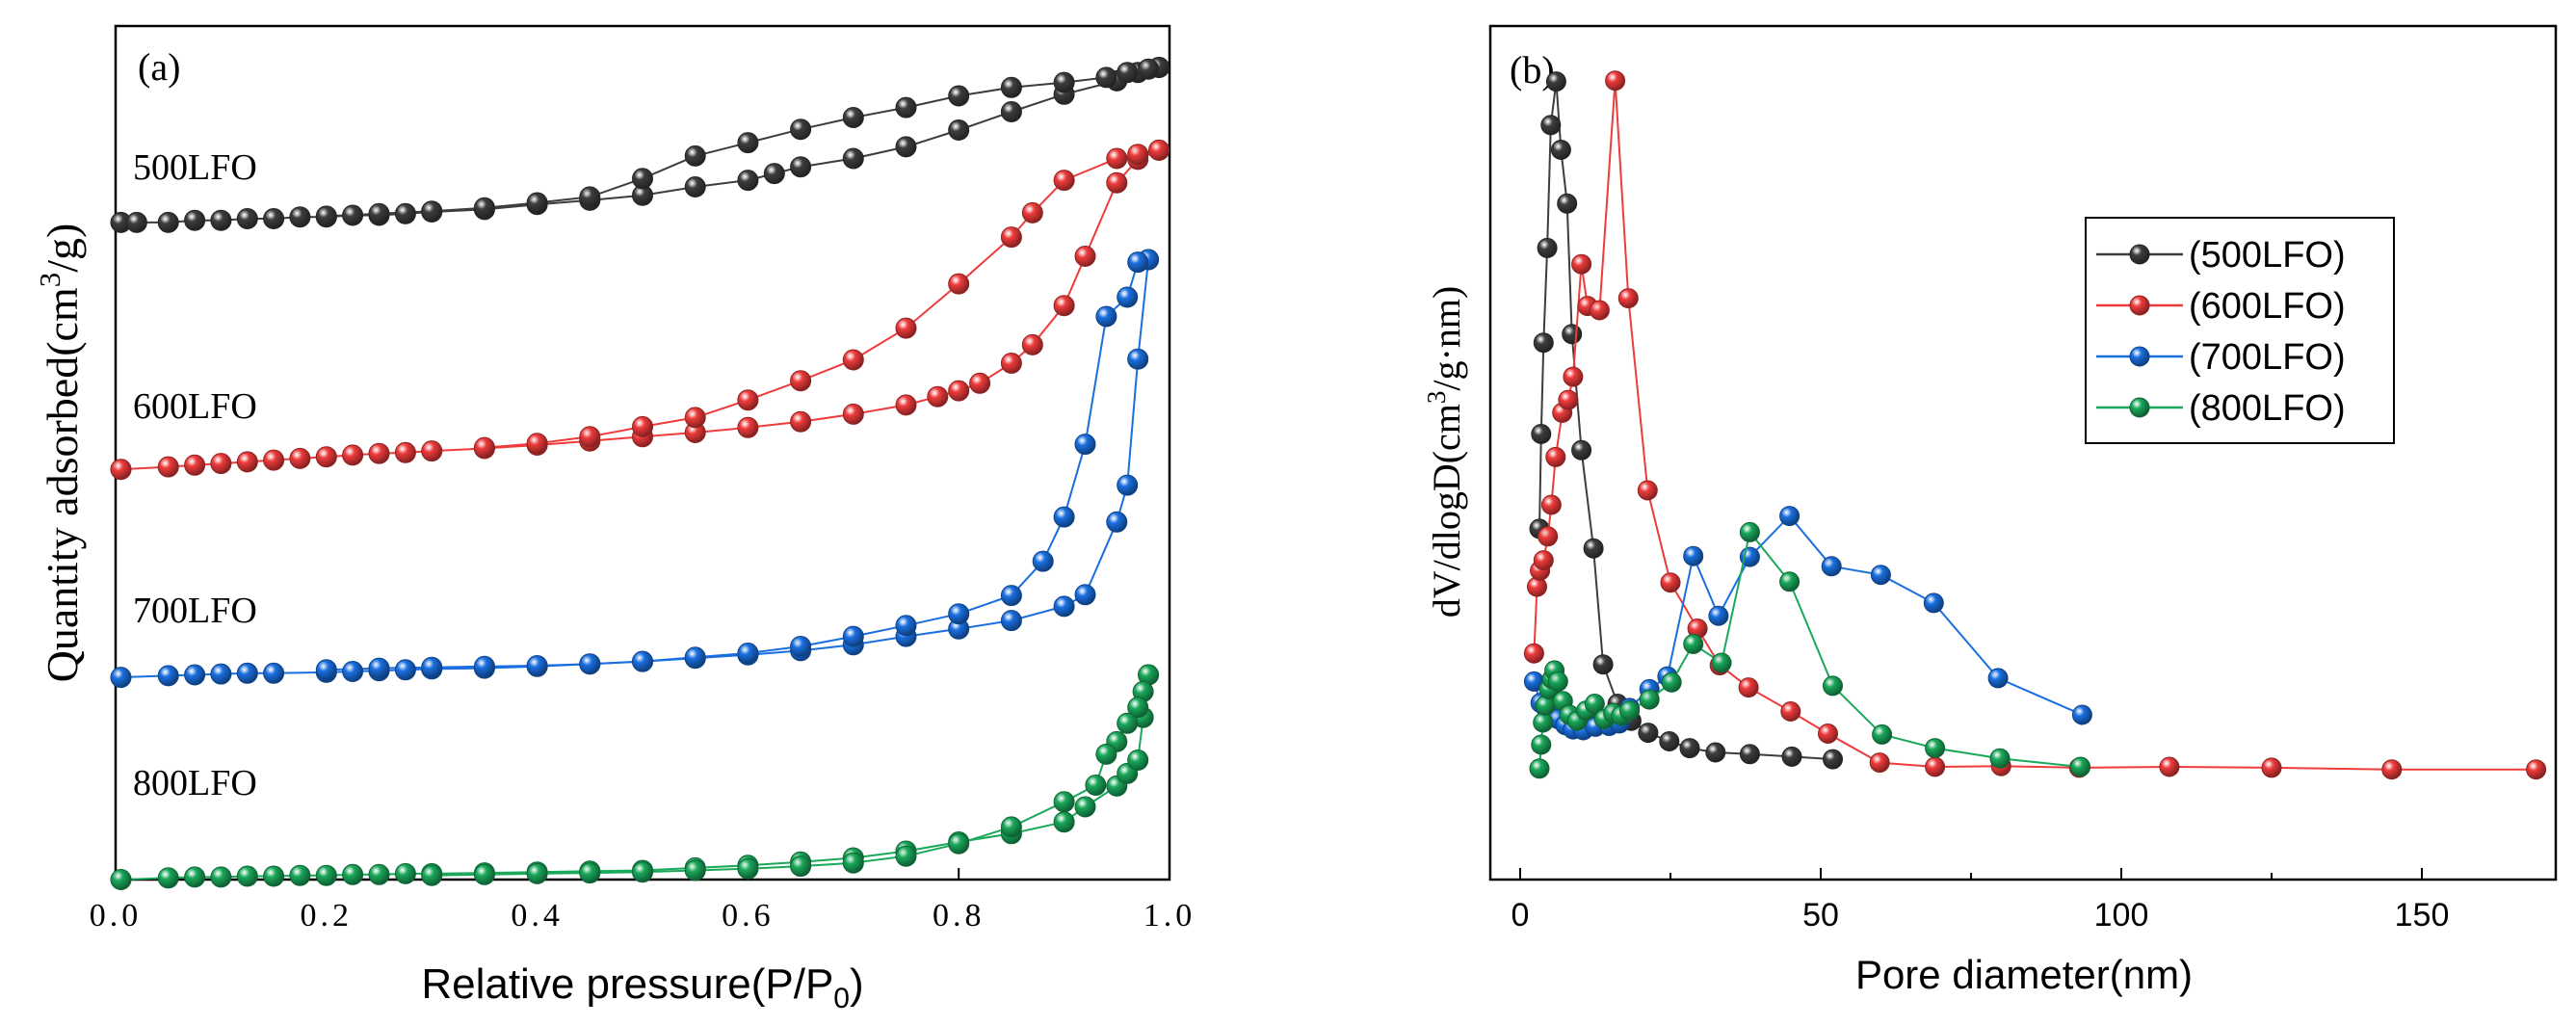 The image size is (2576, 1026). Describe the element at coordinates (1821, 915) in the screenshot. I see `pore-x-tick-label: 50` at that location.